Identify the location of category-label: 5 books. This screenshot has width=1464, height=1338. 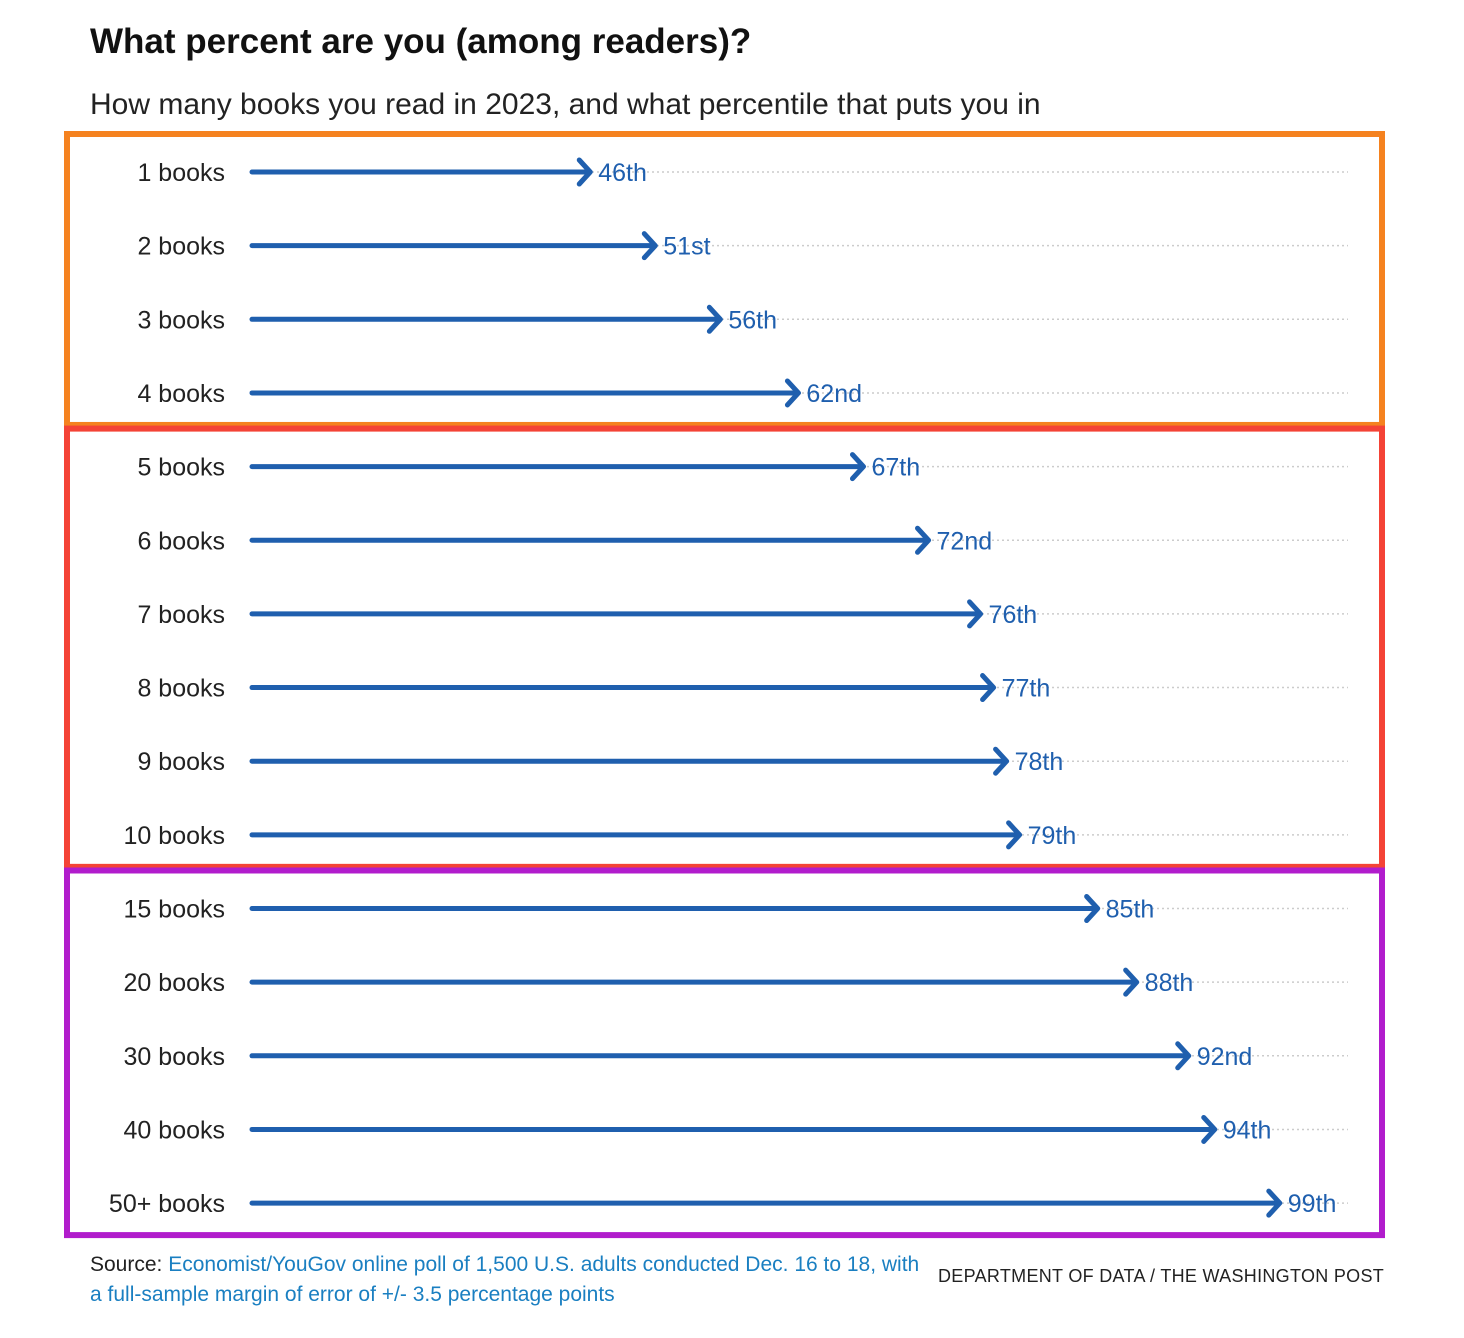
(181, 468).